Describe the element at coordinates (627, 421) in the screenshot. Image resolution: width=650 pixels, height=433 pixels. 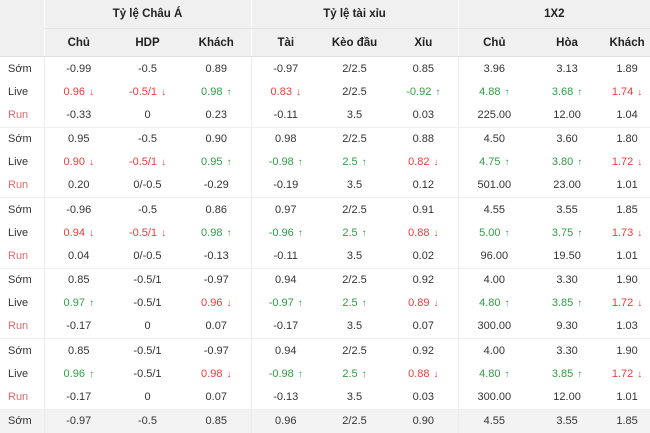
I see `odds-value: 1.85` at that location.